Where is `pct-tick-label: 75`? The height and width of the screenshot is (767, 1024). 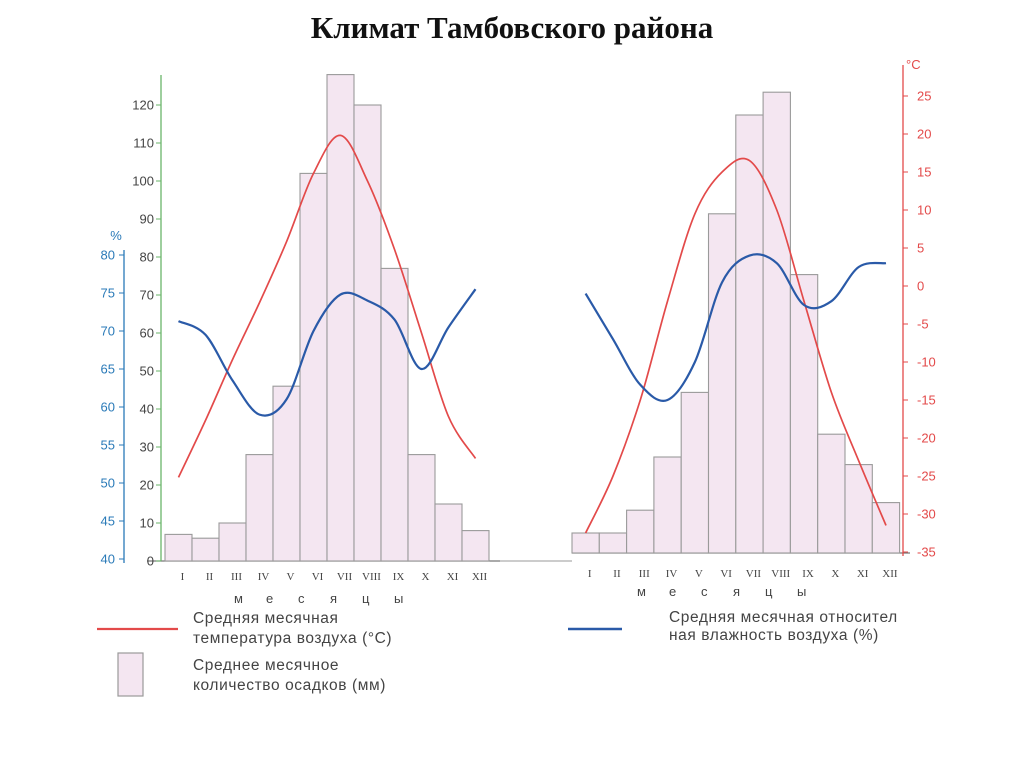 pct-tick-label: 75 is located at coordinates (108, 293).